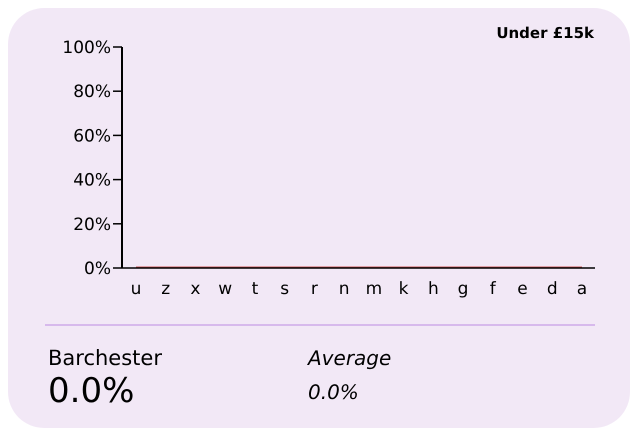 The height and width of the screenshot is (434, 633). Describe the element at coordinates (195, 289) in the screenshot. I see `x-tick-label: x` at that location.